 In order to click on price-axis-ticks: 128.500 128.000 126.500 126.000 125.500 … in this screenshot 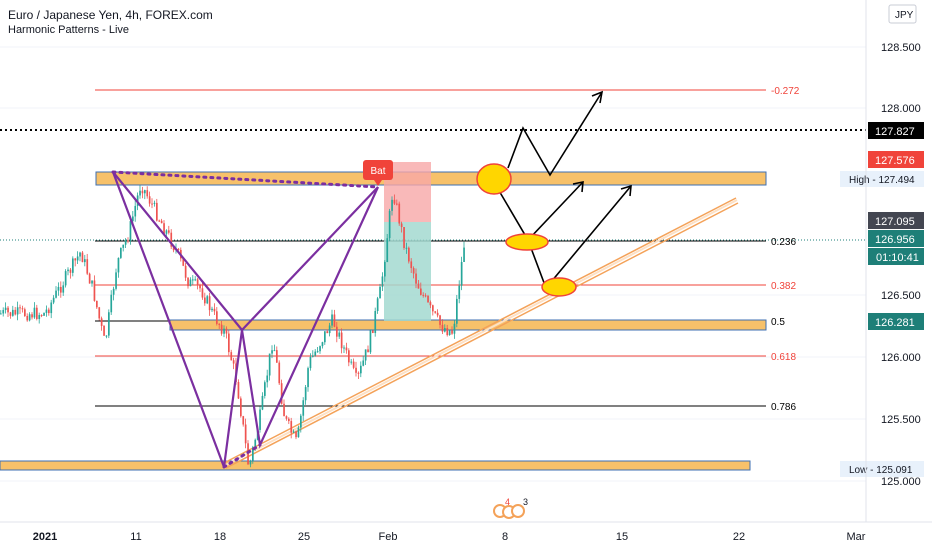, I will do `click(901, 265)`.